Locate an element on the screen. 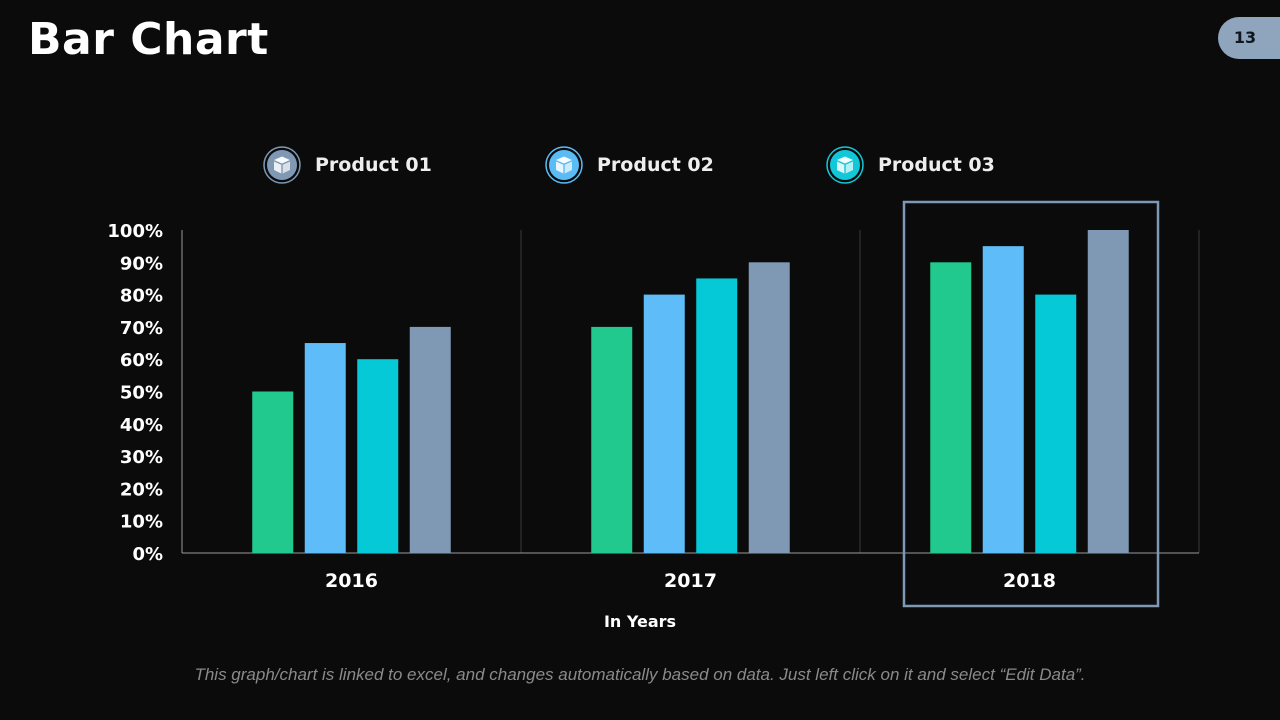 The image size is (1280, 720). y-tick-label: 60% is located at coordinates (141, 360).